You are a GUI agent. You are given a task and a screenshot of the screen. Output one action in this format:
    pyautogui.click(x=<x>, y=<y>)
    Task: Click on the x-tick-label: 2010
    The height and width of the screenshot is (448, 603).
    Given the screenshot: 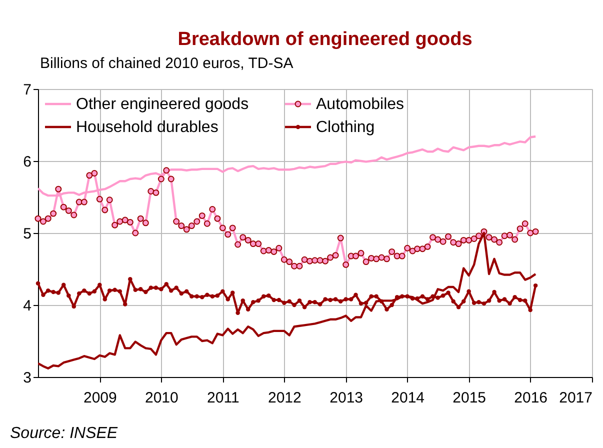 What is the action you would take?
    pyautogui.click(x=161, y=398)
    